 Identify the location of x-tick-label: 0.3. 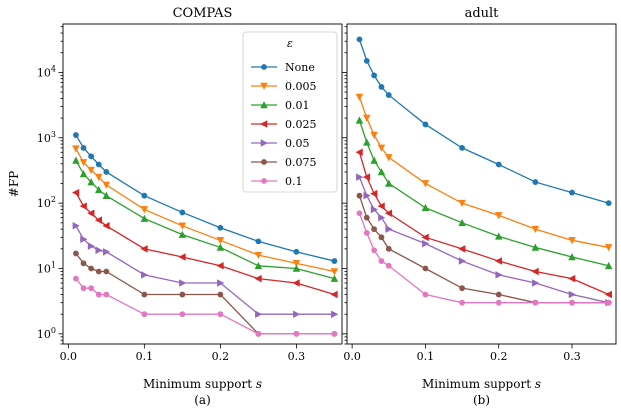
(572, 356).